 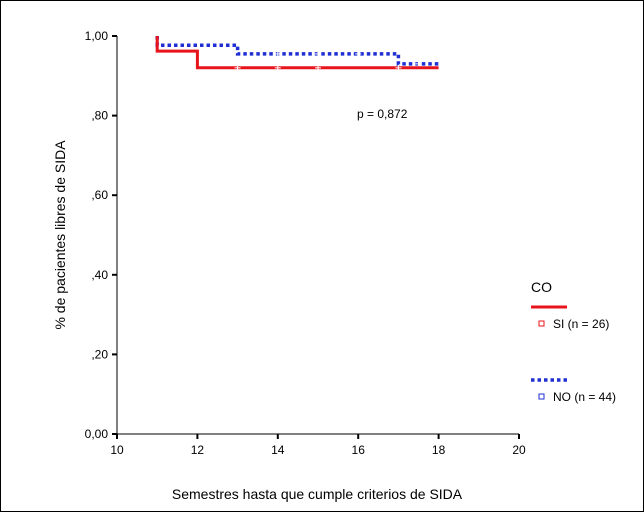 What do you see at coordinates (97, 434) in the screenshot?
I see `y-tick-label: 0,00` at bounding box center [97, 434].